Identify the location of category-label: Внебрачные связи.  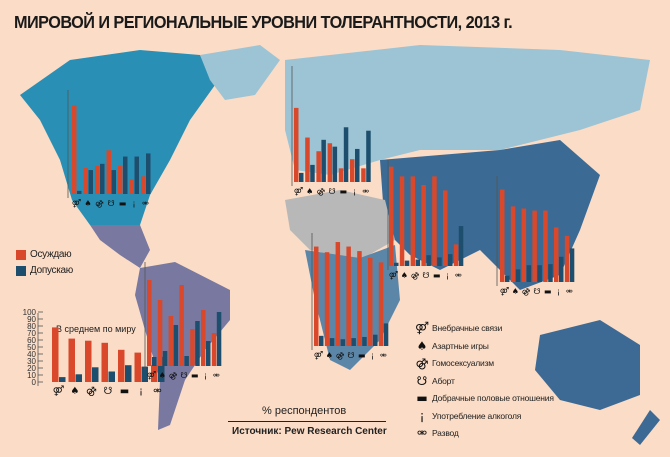
(467, 328).